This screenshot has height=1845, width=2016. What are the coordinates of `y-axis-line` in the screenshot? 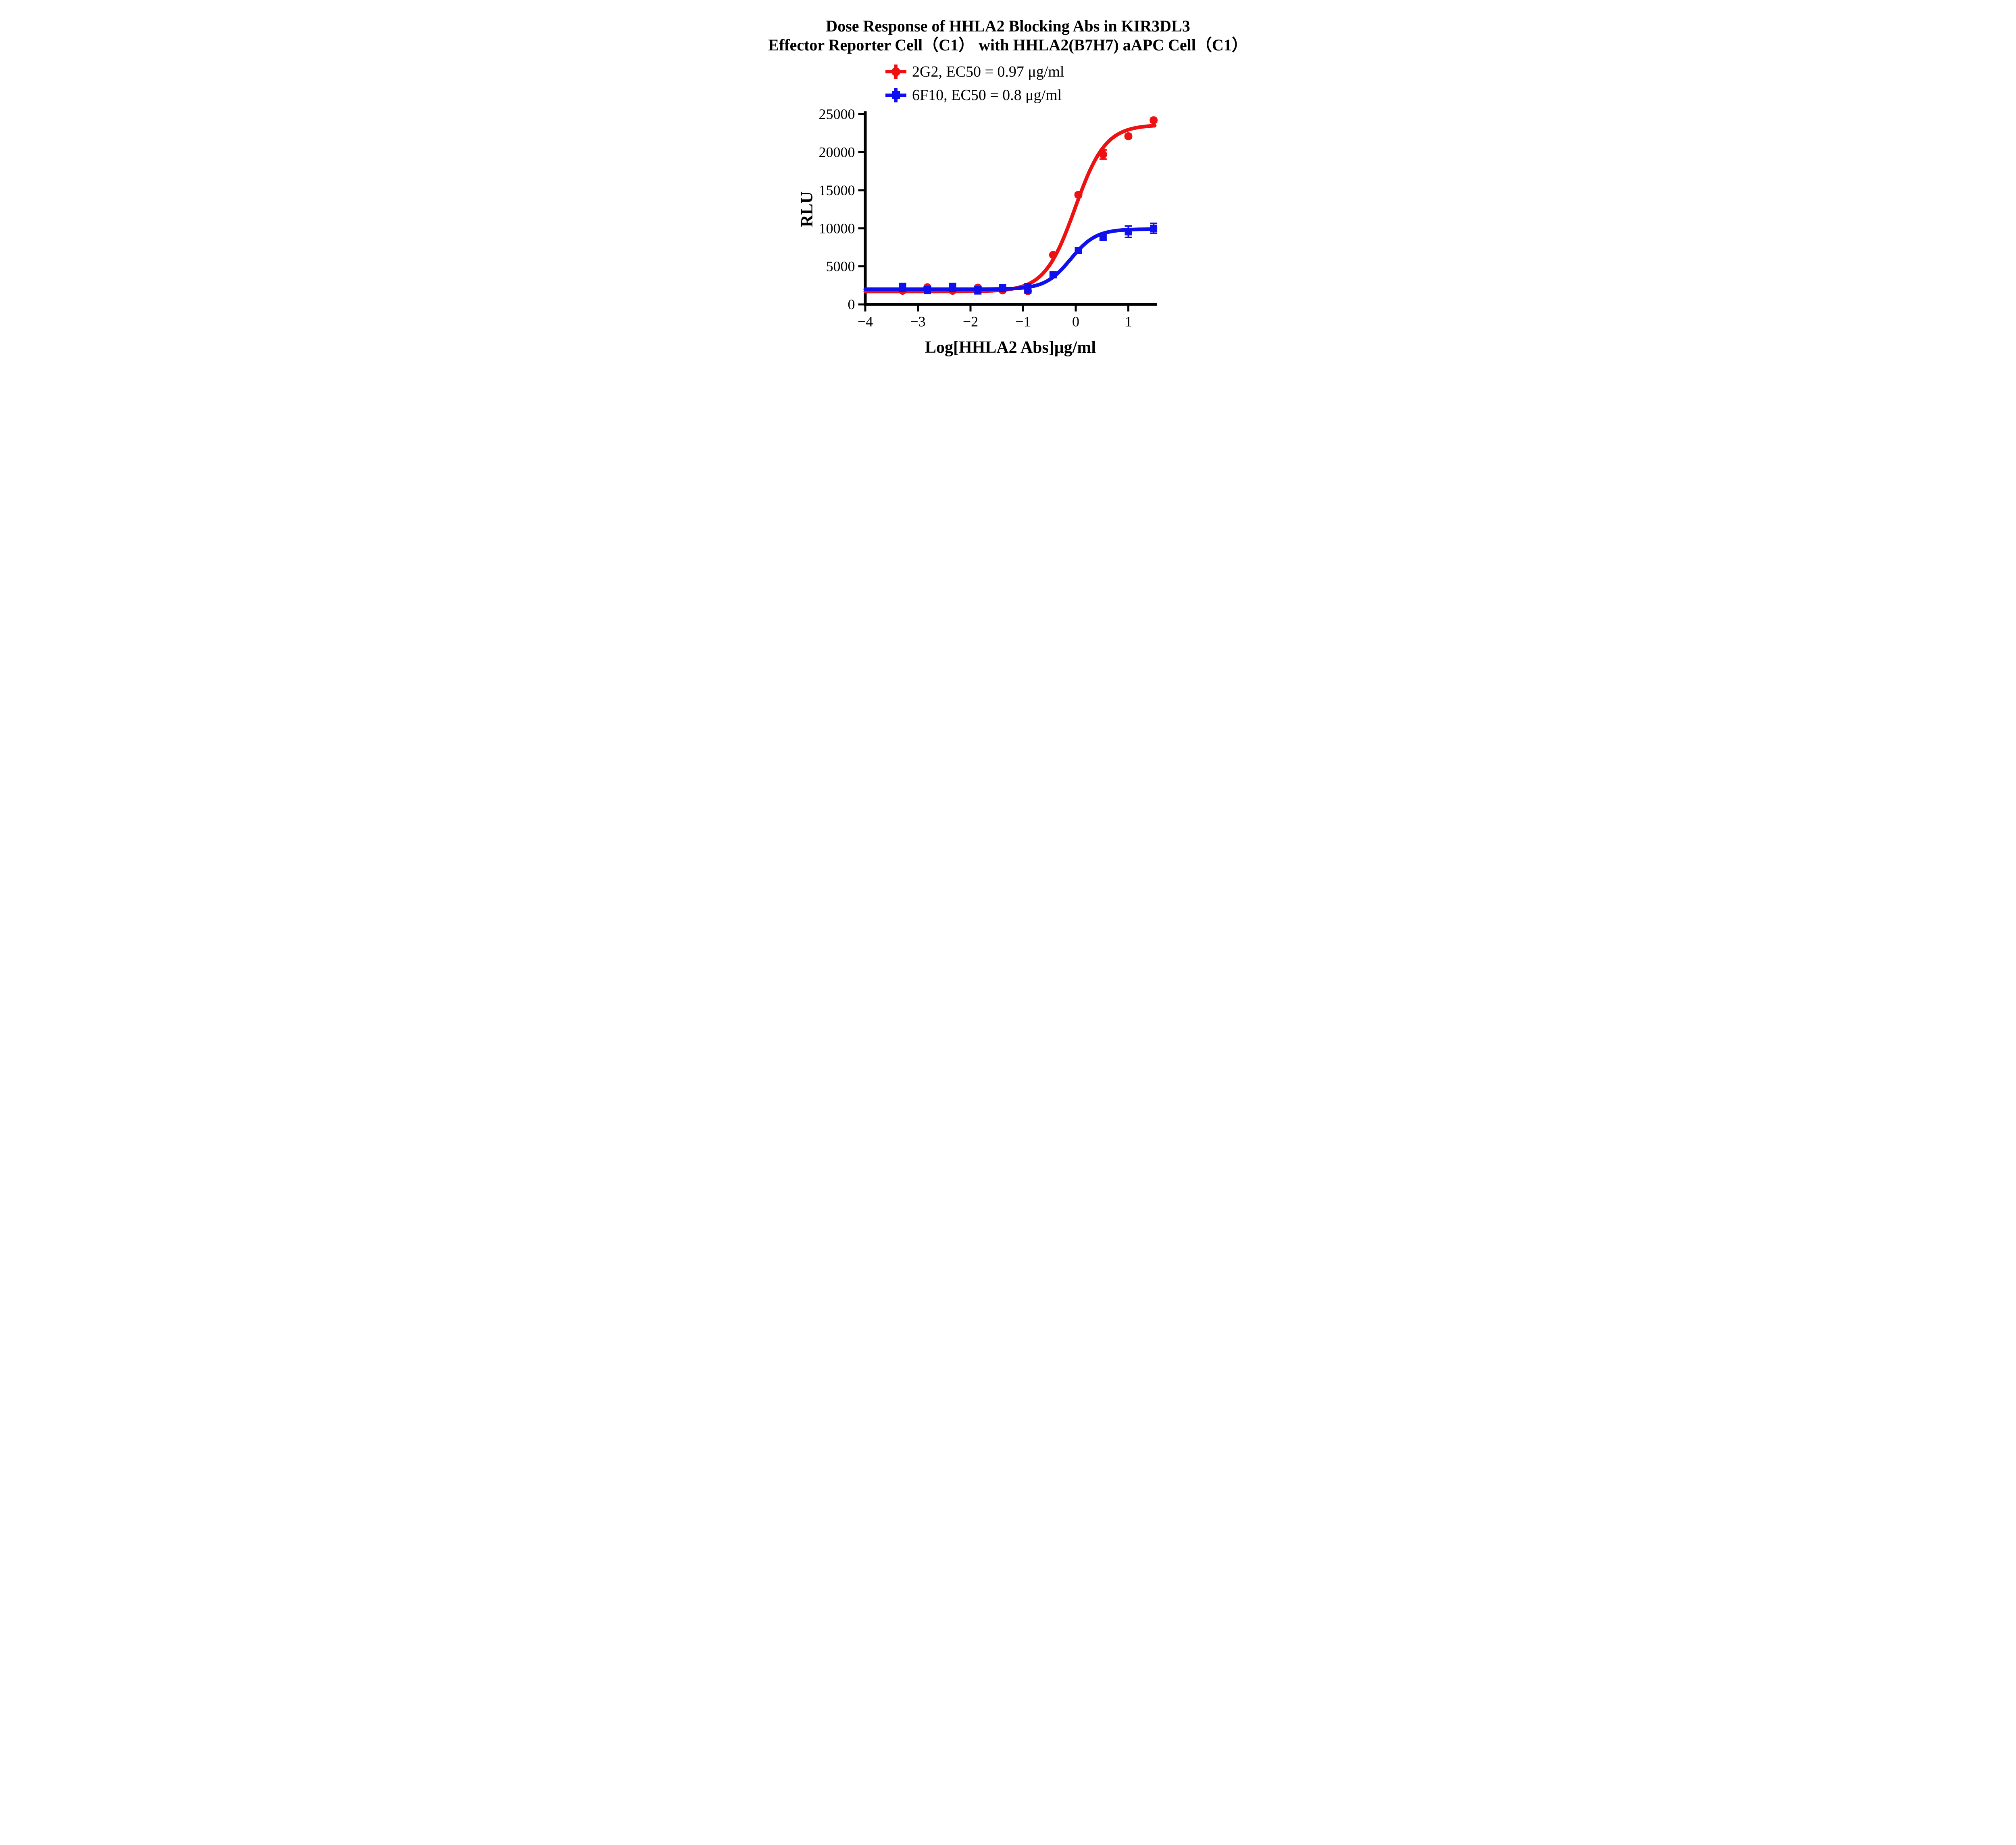 It's located at (866, 208).